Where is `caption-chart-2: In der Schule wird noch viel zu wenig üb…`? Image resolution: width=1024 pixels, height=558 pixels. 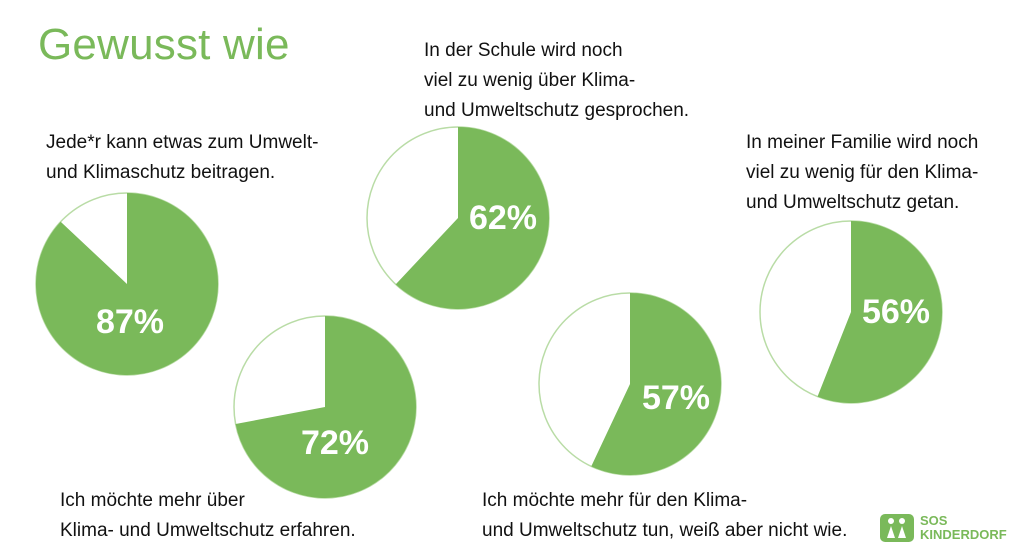
caption-chart-2: In der Schule wird noch viel zu wenig üb… is located at coordinates (556, 81).